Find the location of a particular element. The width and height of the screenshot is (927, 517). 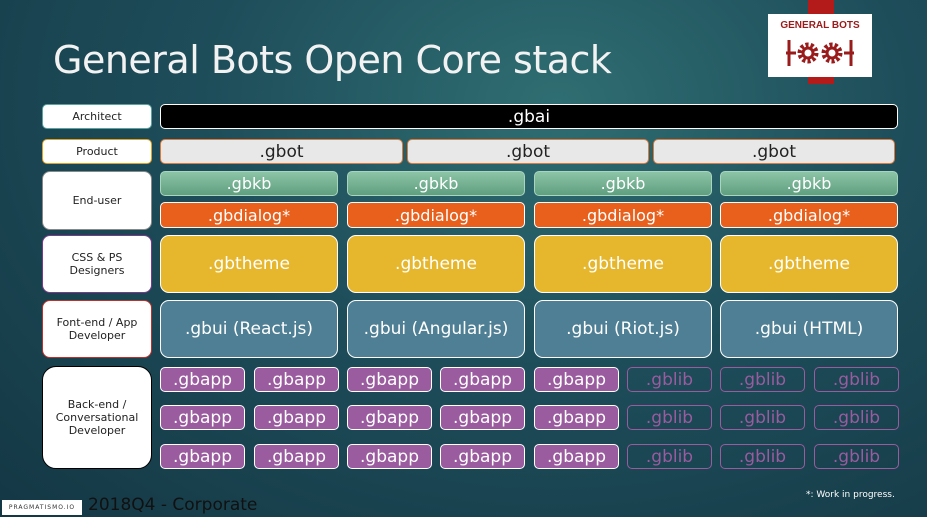

general-bots-logo: GENERAL BOTS is located at coordinates (820, 45).